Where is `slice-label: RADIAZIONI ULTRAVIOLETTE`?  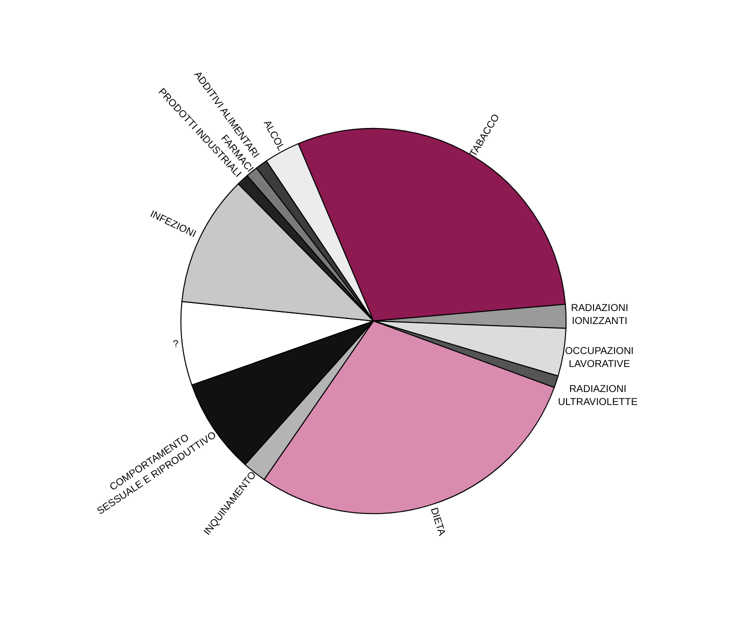 slice-label: RADIAZIONI ULTRAVIOLETTE is located at coordinates (598, 396).